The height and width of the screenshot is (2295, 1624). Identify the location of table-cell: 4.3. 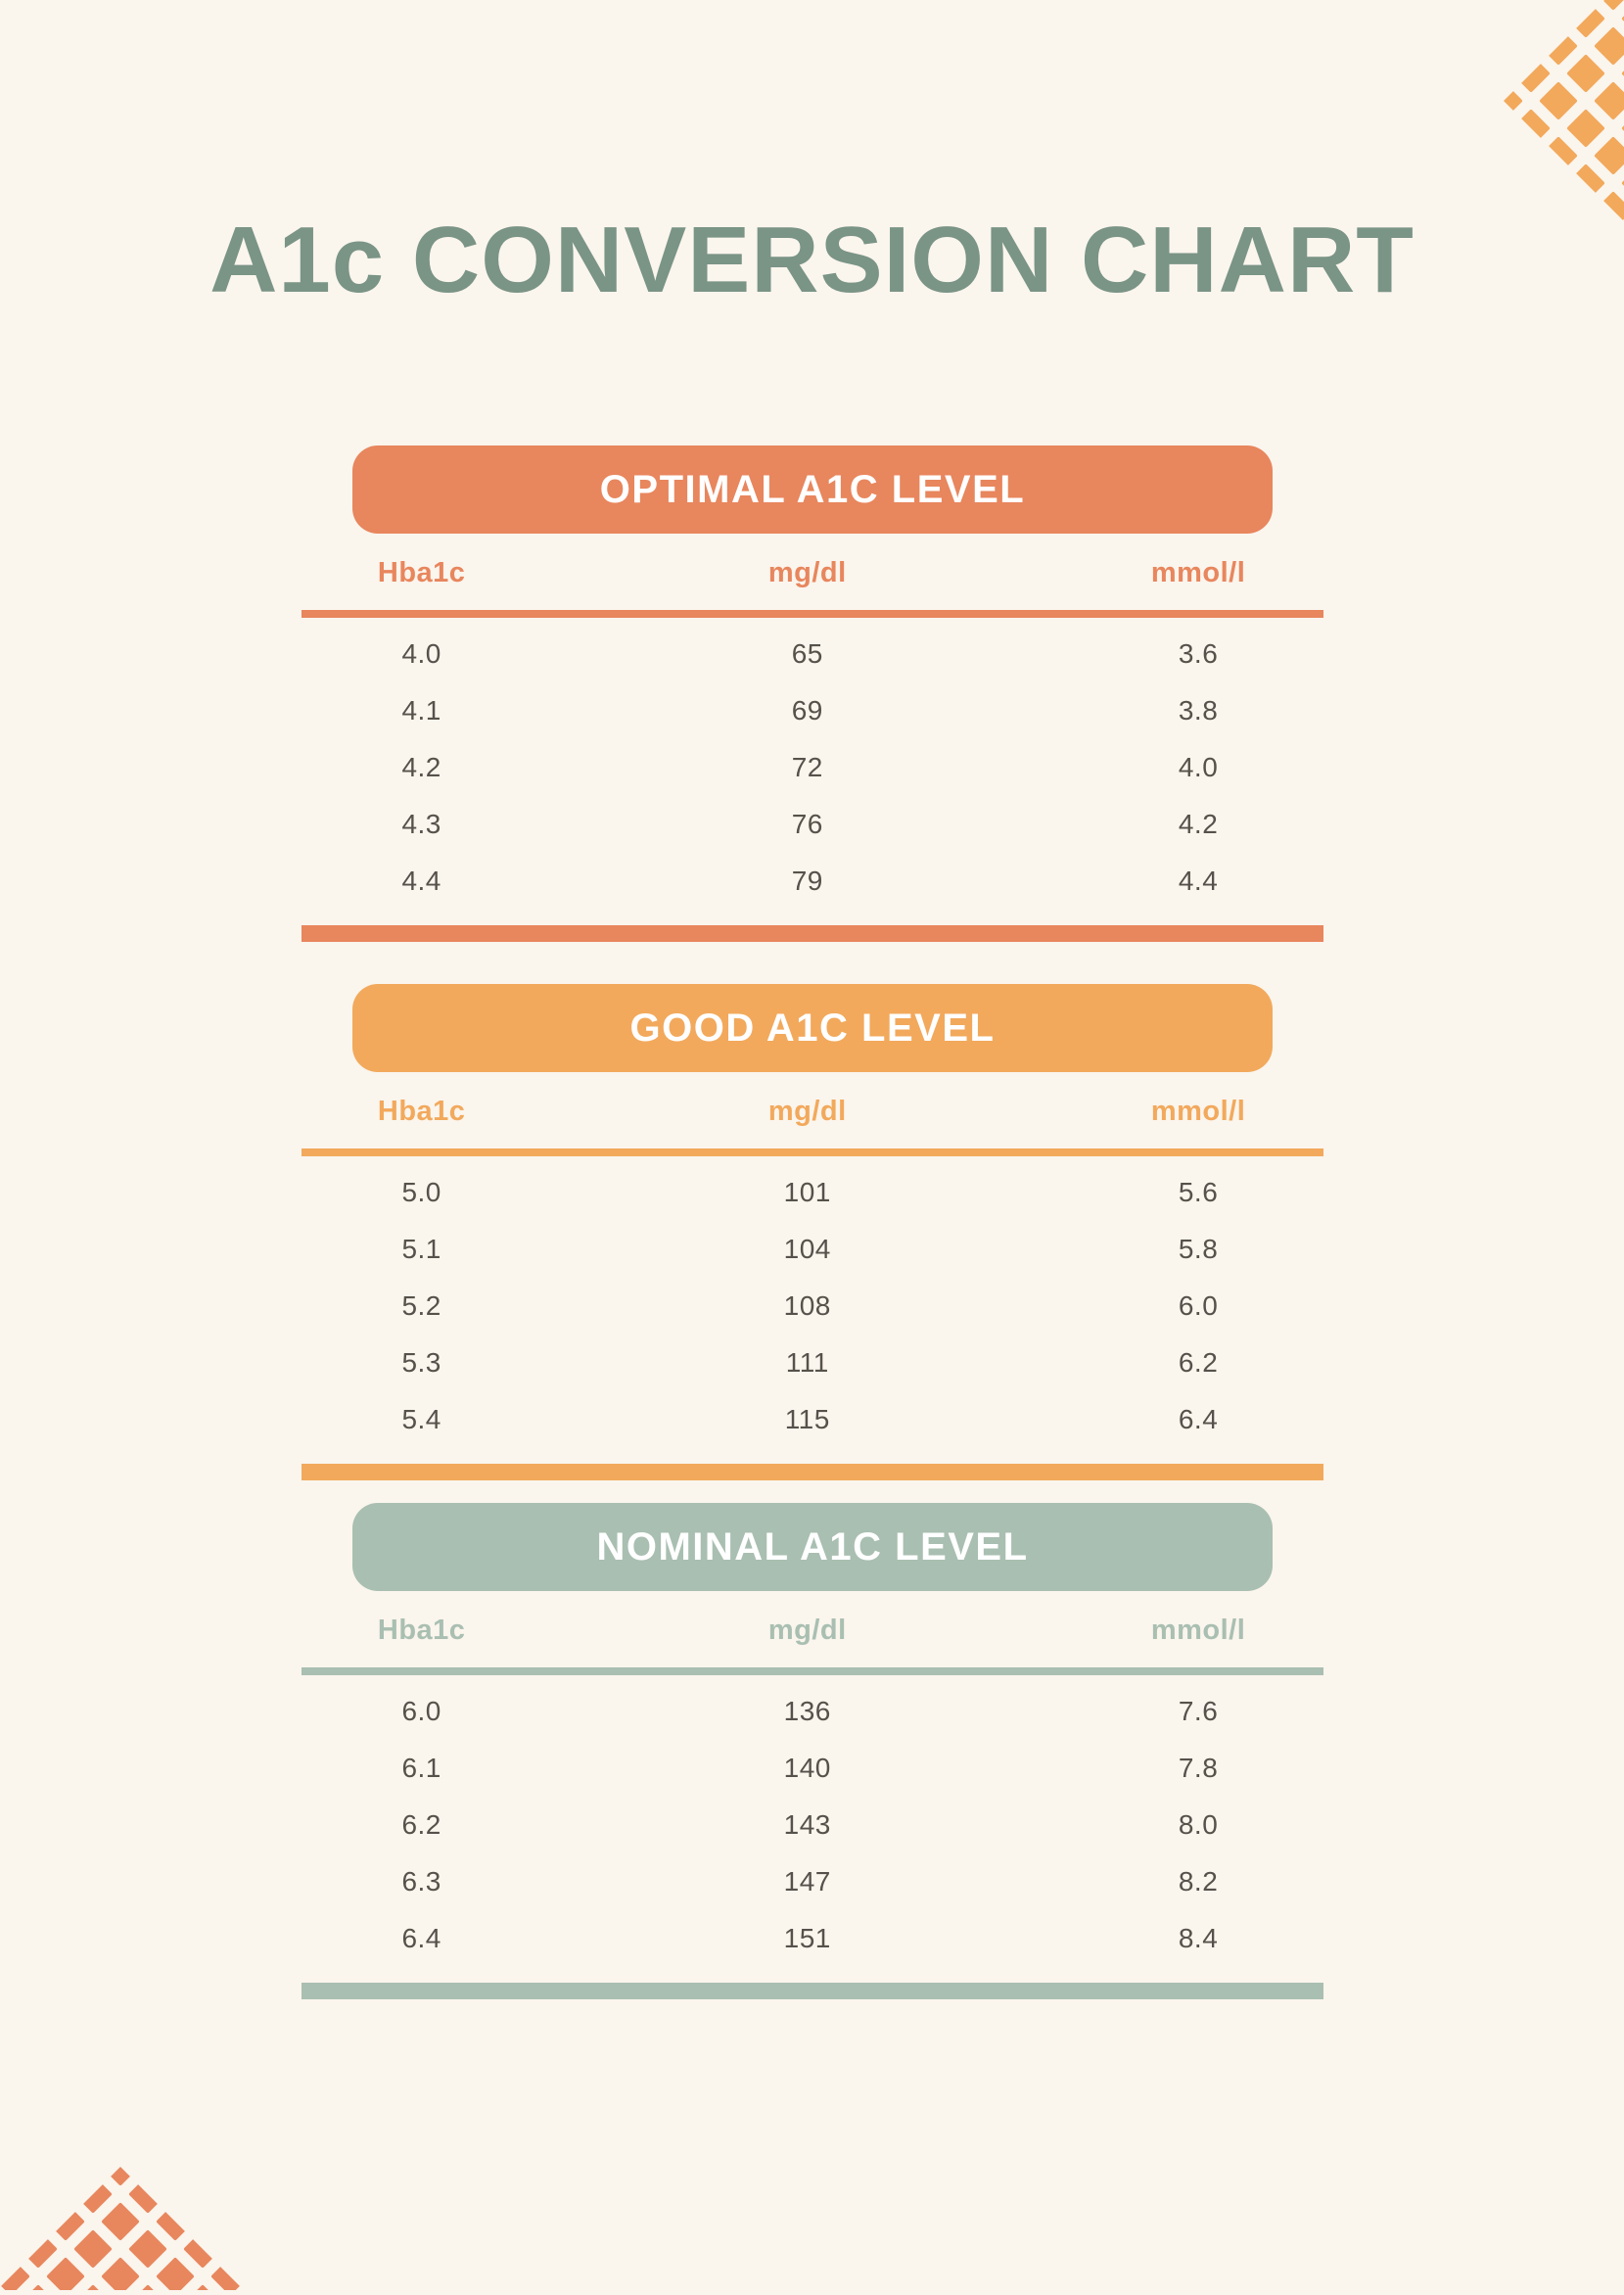
(421, 824).